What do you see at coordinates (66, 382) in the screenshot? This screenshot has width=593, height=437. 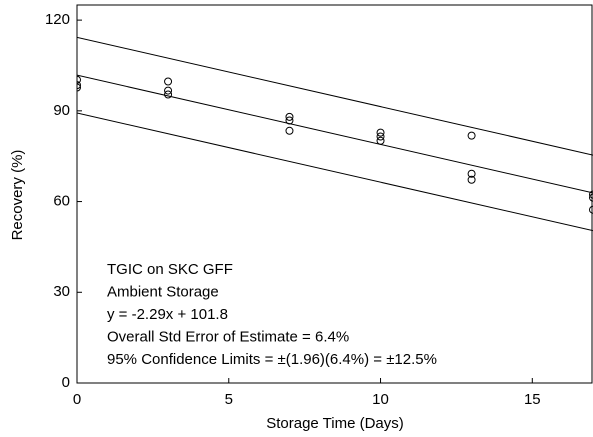 I see `y-tick-label: 0` at bounding box center [66, 382].